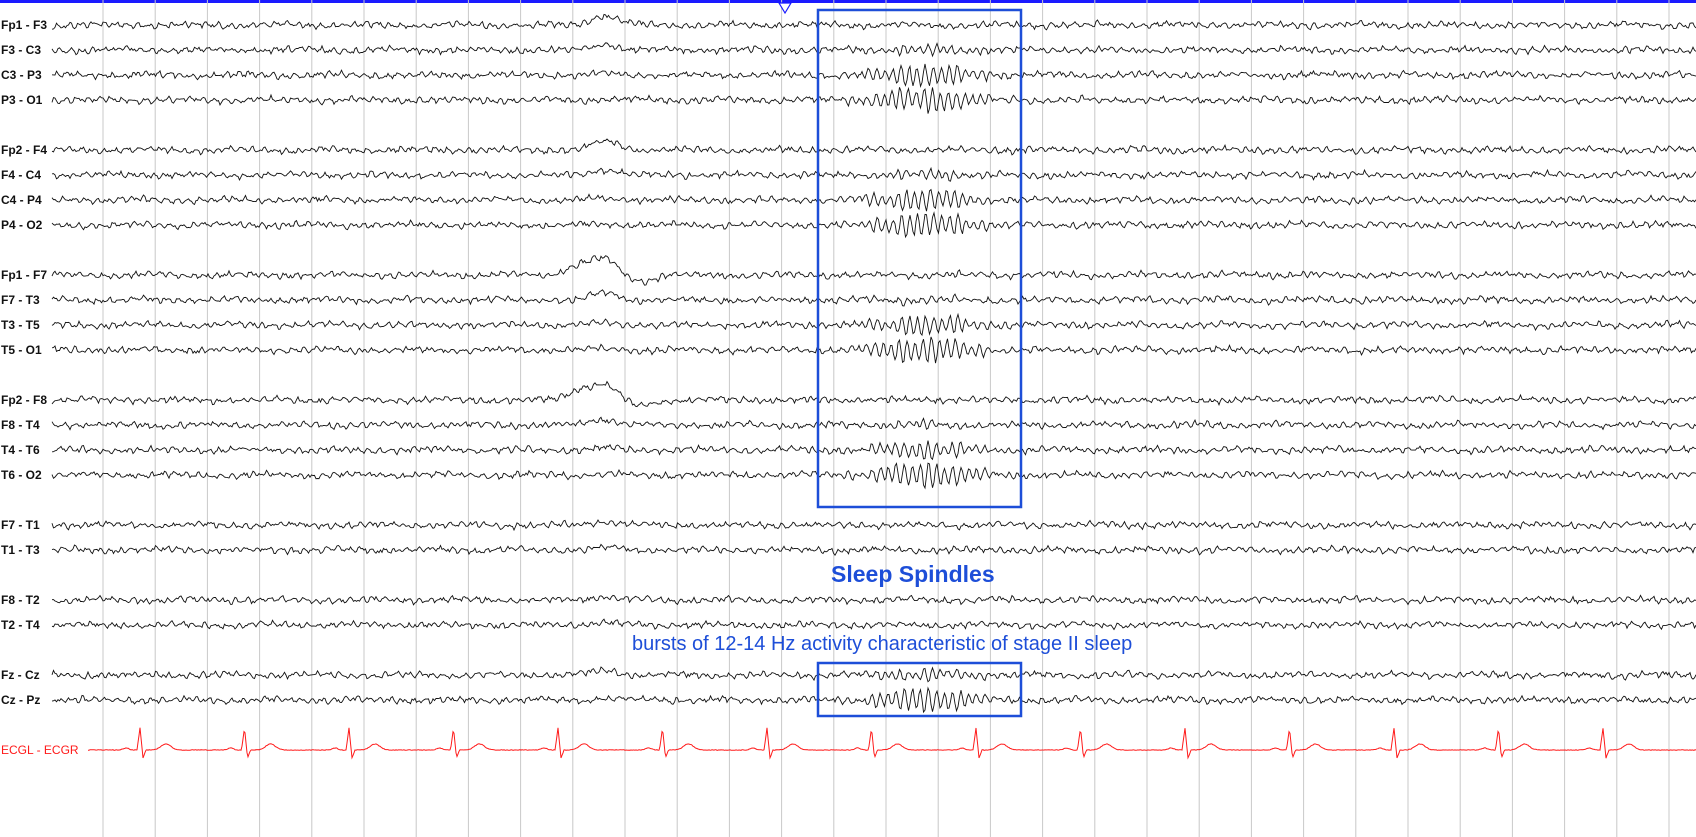 This screenshot has height=837, width=1696. What do you see at coordinates (21, 325) in the screenshot?
I see `channel-label: T3 - T5` at bounding box center [21, 325].